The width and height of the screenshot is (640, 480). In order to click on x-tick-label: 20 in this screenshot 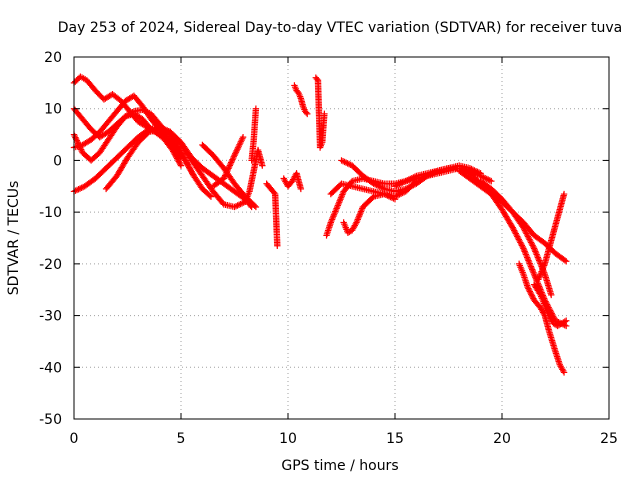, I will do `click(502, 439)`.